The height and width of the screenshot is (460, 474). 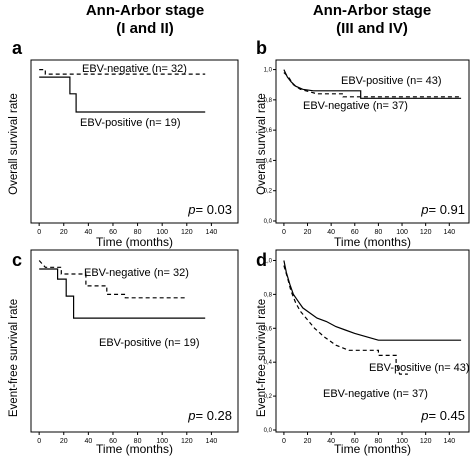 What do you see at coordinates (122, 72) in the screenshot?
I see `series-line-a-ebv-negative` at bounding box center [122, 72].